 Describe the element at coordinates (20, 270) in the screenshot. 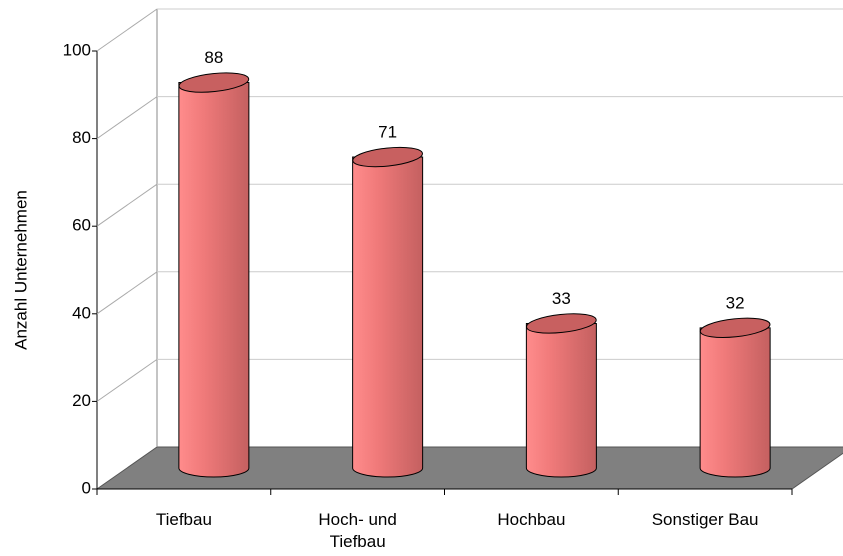

I see `y-axis-label: Anzahl Unternehmen` at that location.